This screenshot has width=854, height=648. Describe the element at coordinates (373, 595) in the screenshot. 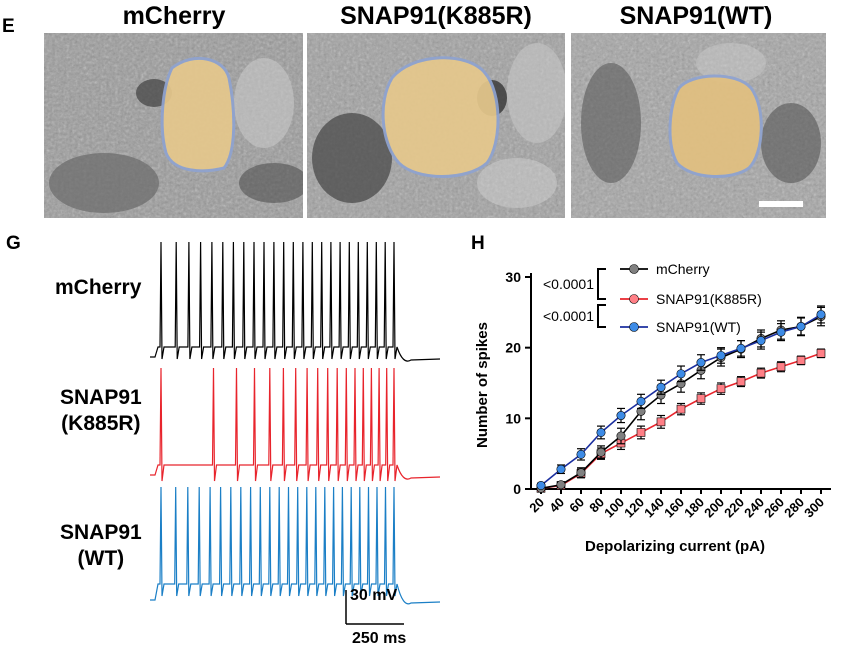

I see `scale-label-voltage: 30 mV` at that location.